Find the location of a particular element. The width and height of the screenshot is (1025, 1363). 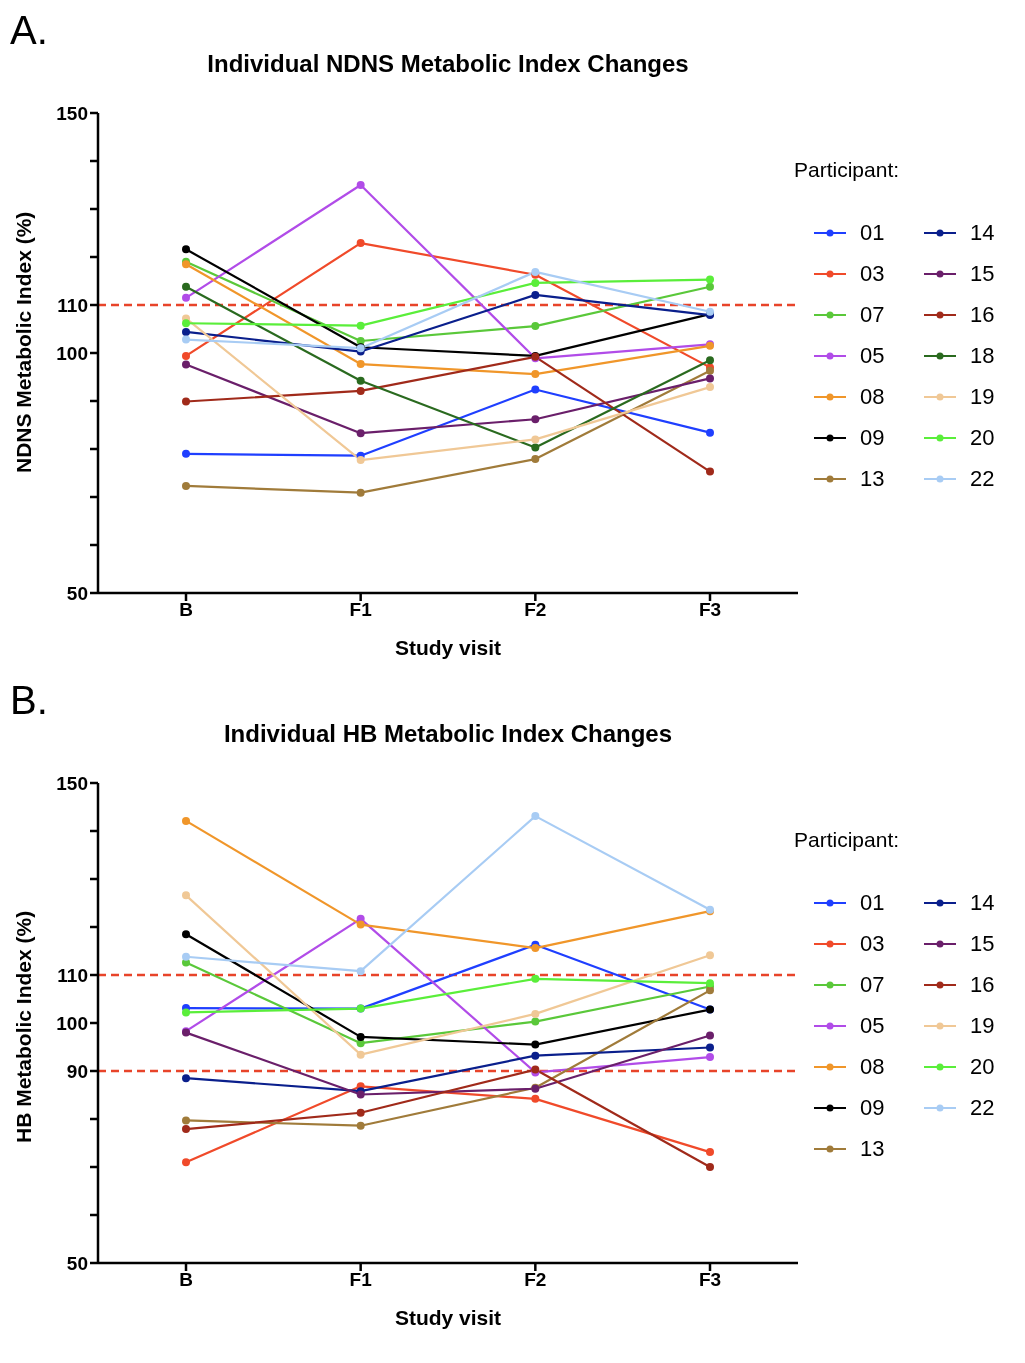

legend-label: 18 is located at coordinates (982, 355).